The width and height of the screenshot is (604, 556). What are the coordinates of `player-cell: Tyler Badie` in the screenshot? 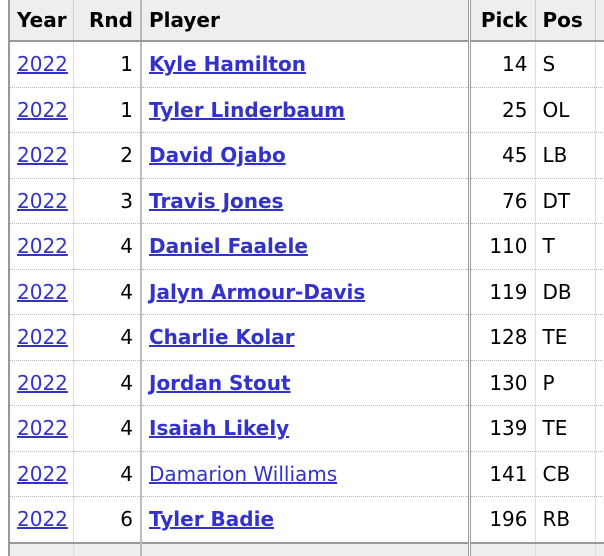 It's located at (304, 519).